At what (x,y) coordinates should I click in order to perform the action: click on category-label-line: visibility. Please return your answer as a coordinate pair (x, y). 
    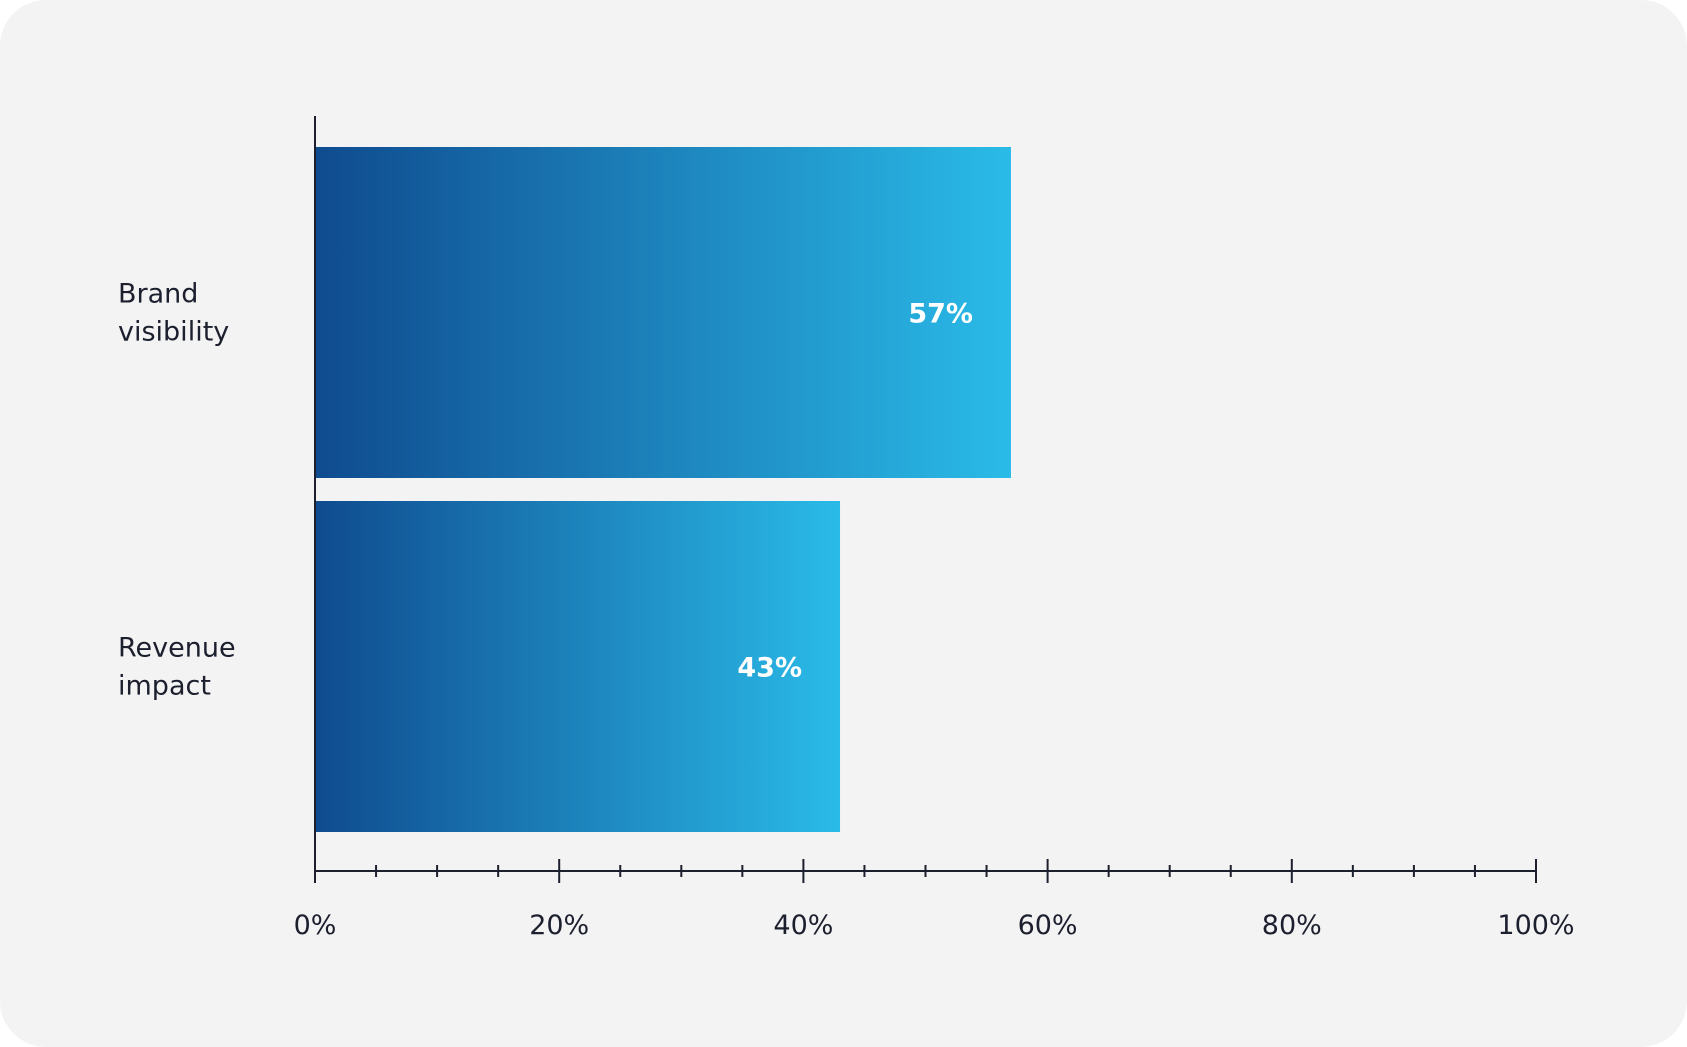
    Looking at the image, I should click on (173, 332).